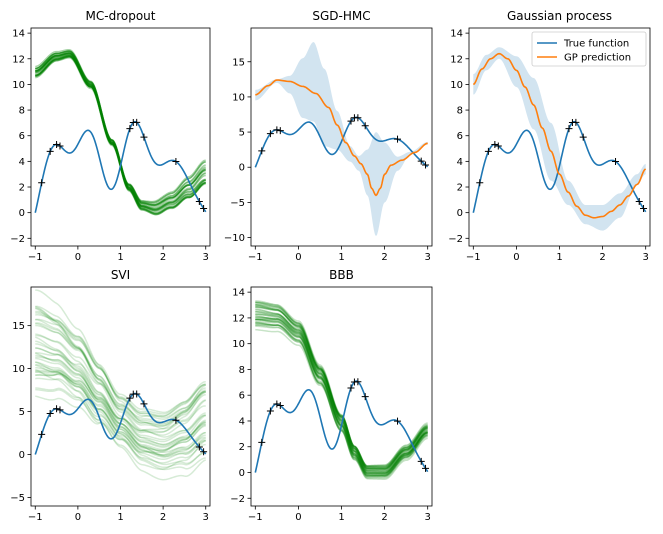 The width and height of the screenshot is (663, 534). Describe the element at coordinates (163, 517) in the screenshot. I see `x-tick-label: 2` at that location.